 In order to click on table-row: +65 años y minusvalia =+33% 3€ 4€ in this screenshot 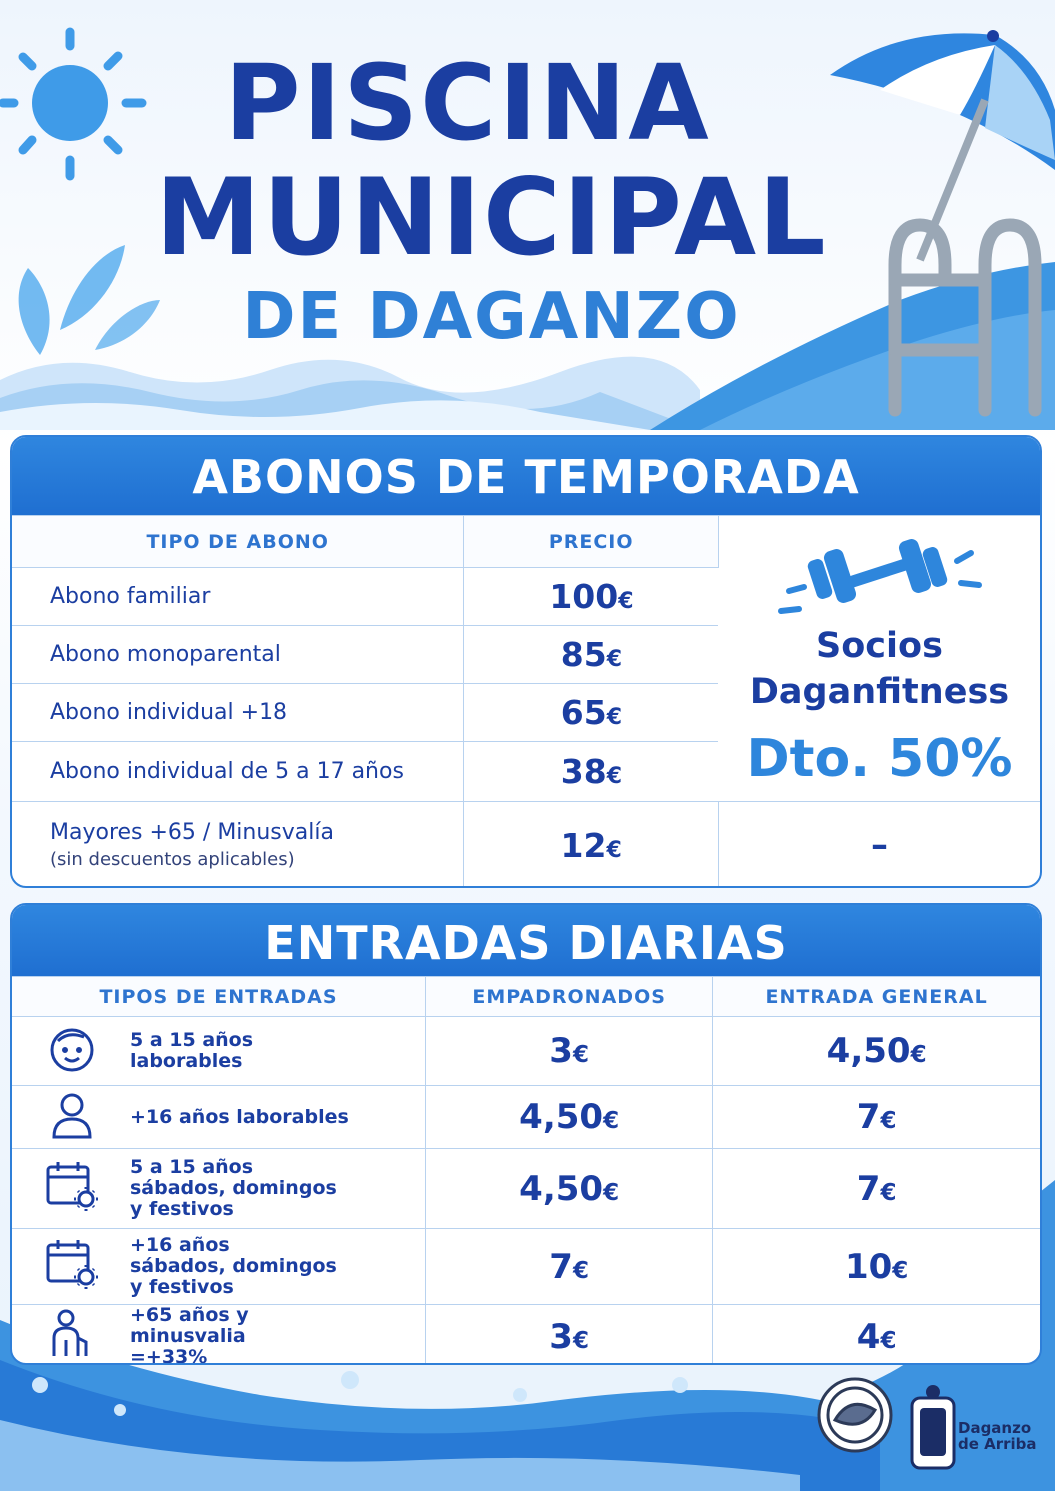, I will do `click(526, 1334)`.